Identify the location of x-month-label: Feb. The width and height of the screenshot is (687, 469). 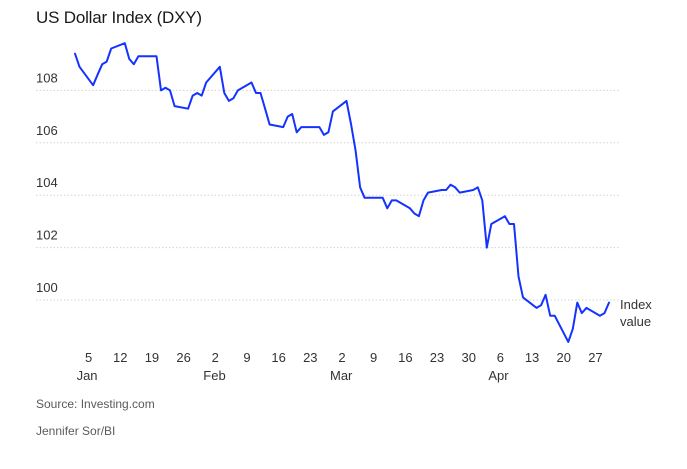
(214, 375).